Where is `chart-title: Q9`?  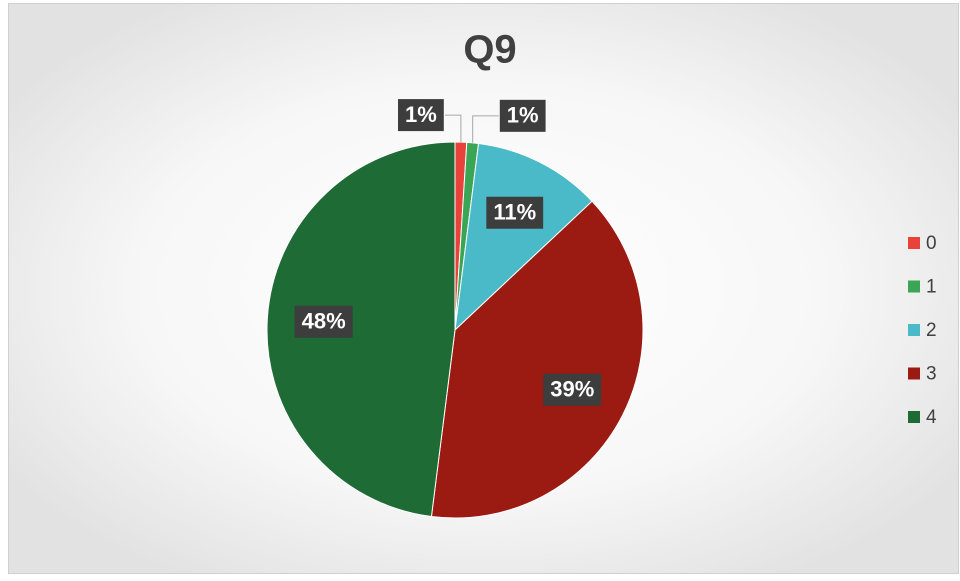
chart-title: Q9 is located at coordinates (489, 50).